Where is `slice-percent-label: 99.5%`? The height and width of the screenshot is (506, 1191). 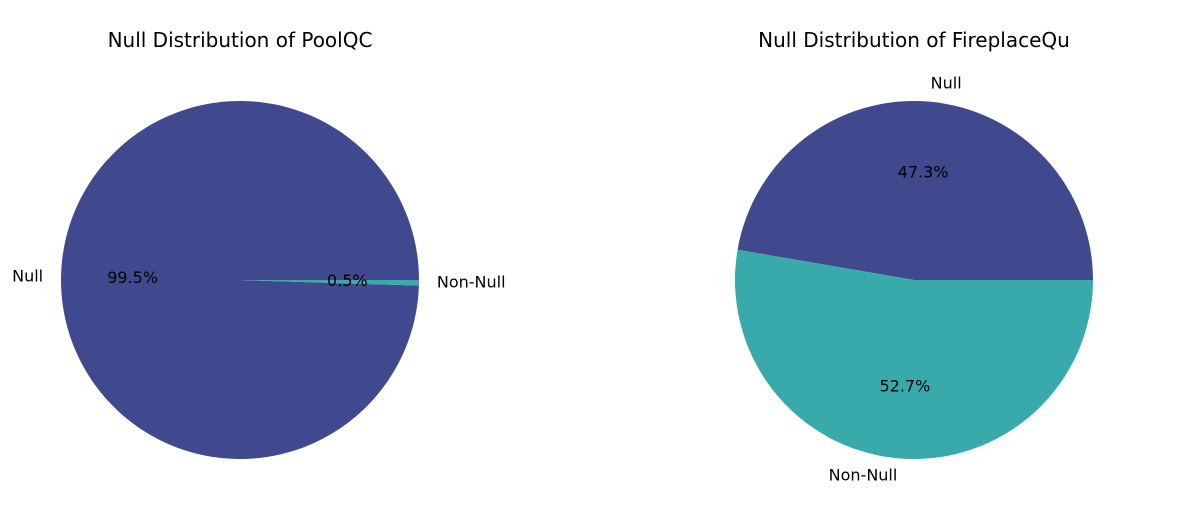 slice-percent-label: 99.5% is located at coordinates (132, 277).